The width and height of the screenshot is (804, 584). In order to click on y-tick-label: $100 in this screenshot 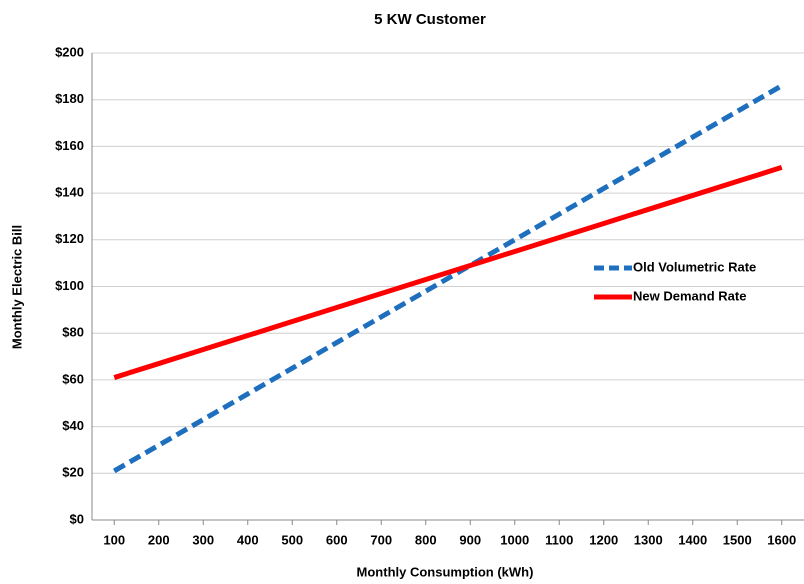, I will do `click(69, 285)`.